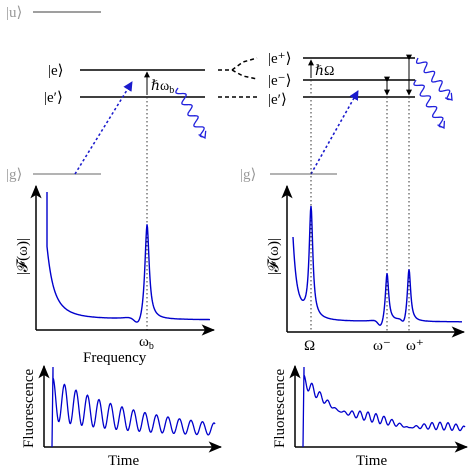 This screenshot has height=470, width=471. Describe the element at coordinates (123, 461) in the screenshot. I see `left-trace-xlabel: Time` at that location.